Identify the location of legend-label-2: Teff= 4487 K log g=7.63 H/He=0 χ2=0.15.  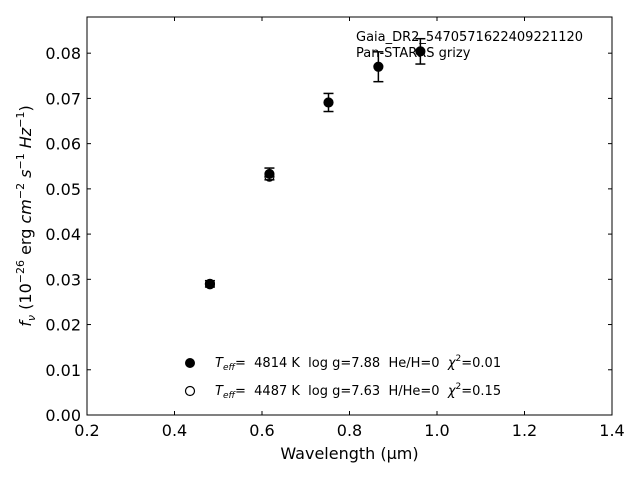
(358, 391).